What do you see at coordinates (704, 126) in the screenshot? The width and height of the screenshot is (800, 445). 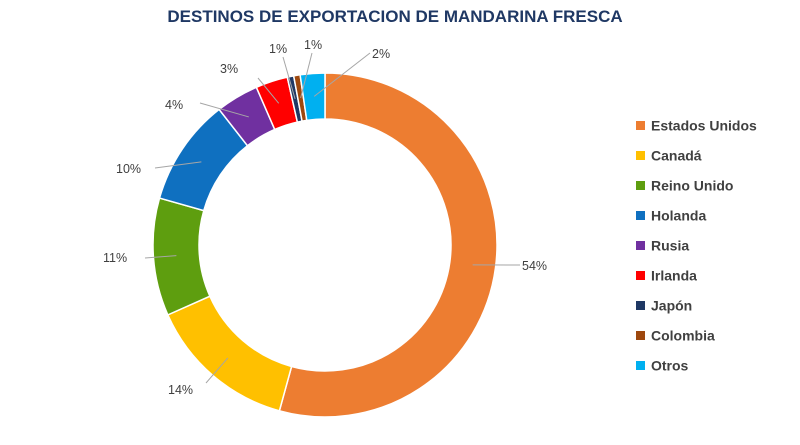 I see `legend-label: Estados Unidos` at bounding box center [704, 126].